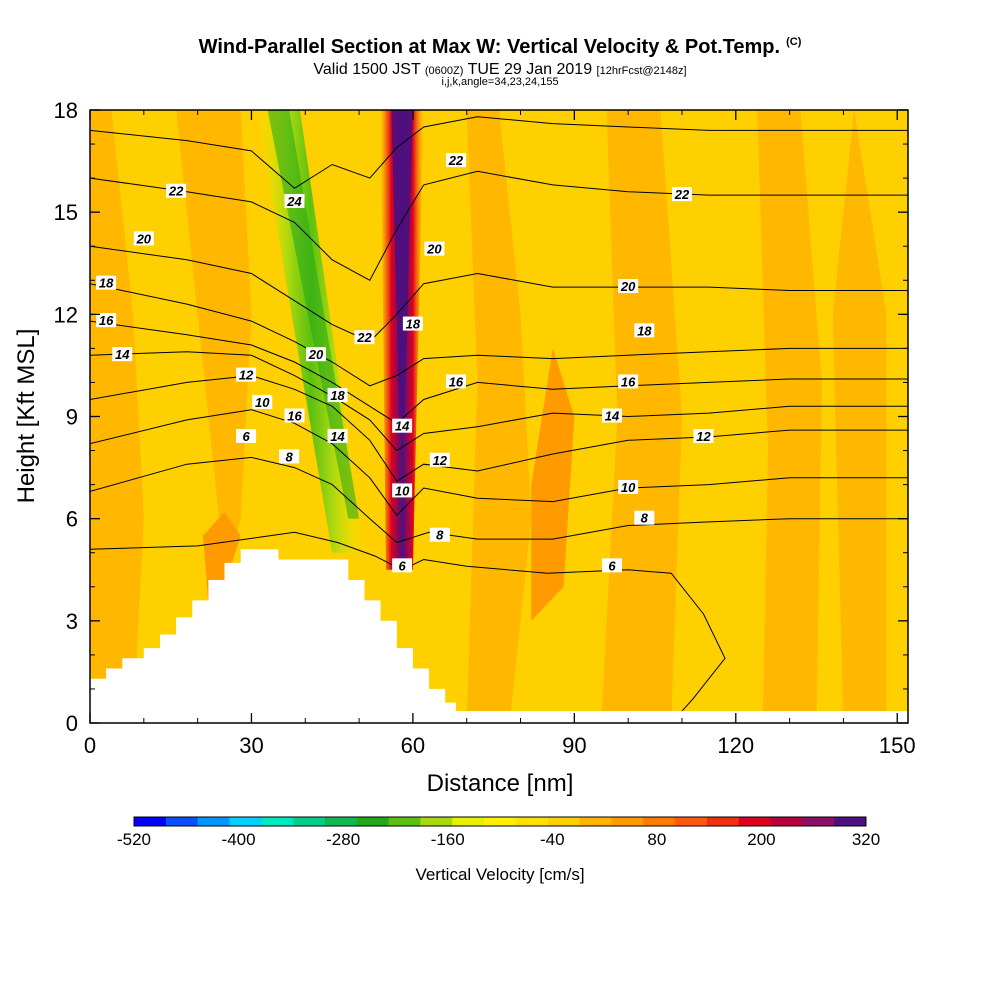  Describe the element at coordinates (440, 535) in the screenshot. I see `contour-label-text: 8` at that location.